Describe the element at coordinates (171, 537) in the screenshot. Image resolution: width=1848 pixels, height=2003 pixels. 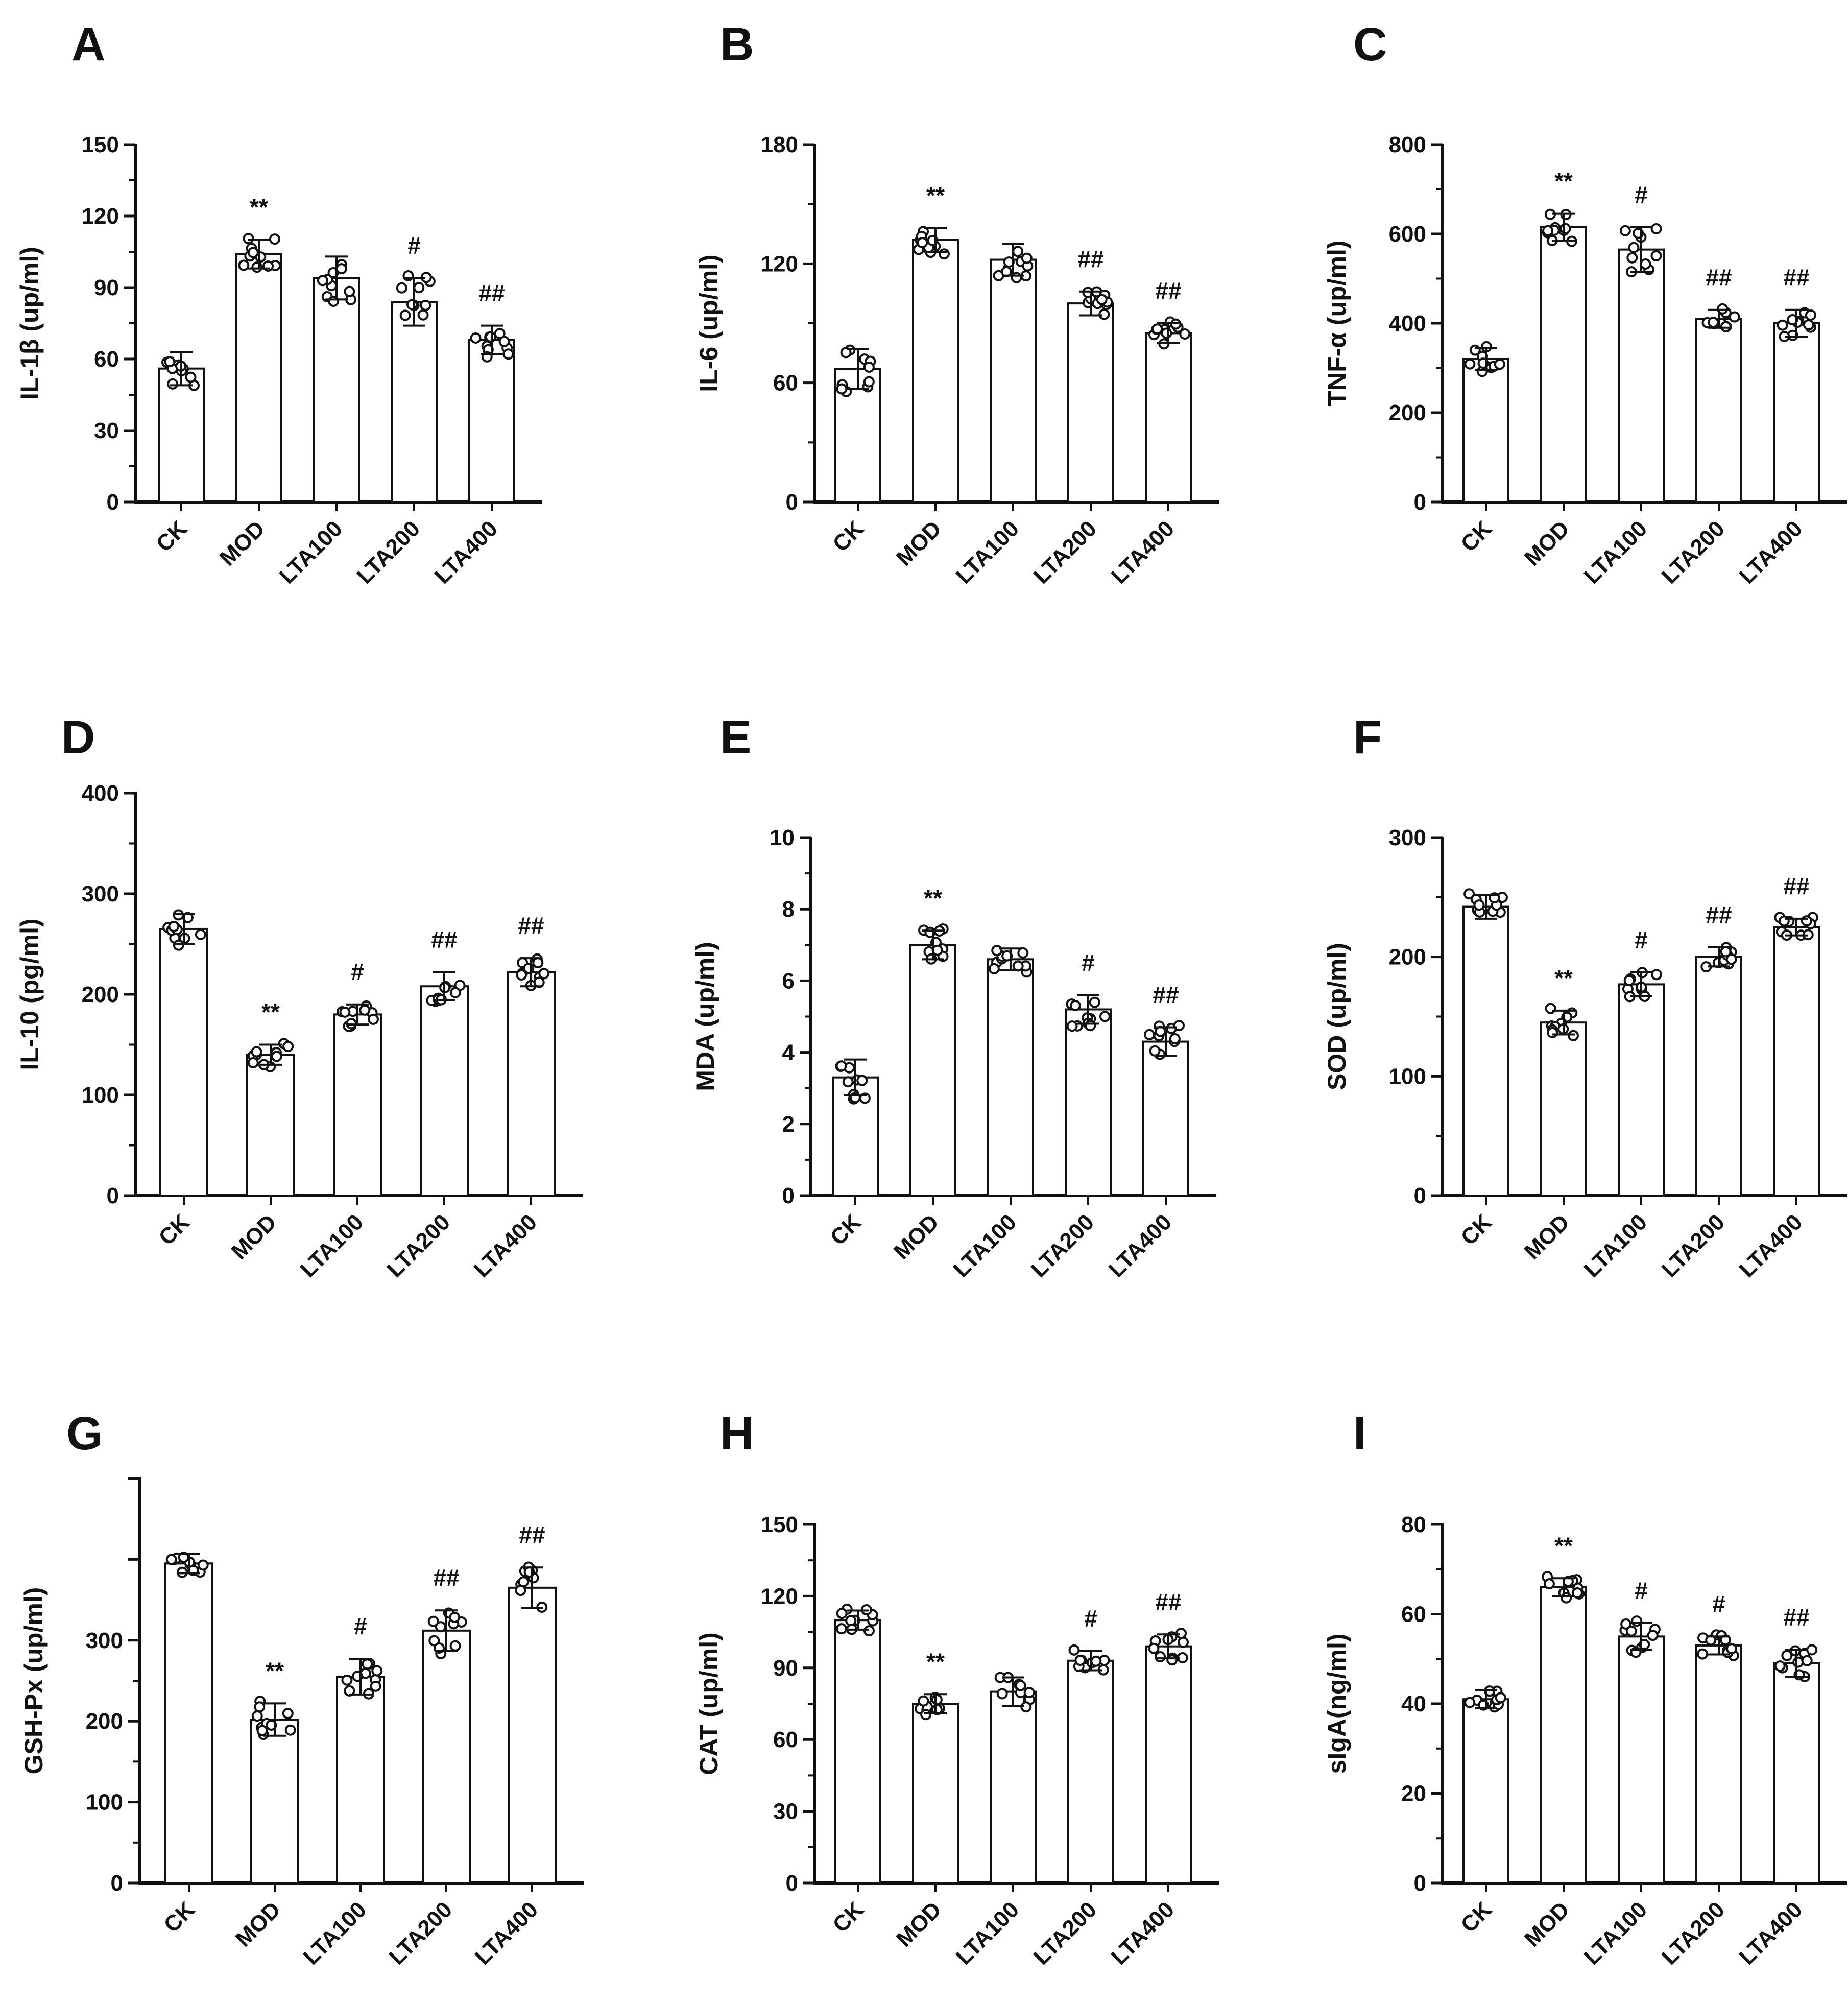
I see `category-label-a: CK` at that location.